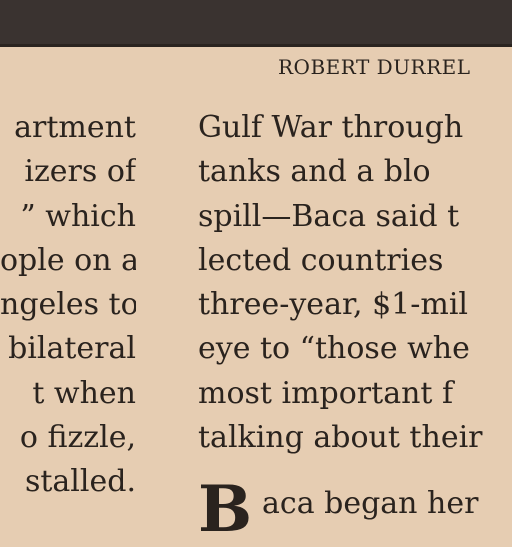  I want to click on text-line: ngeles to, so click(68, 305).